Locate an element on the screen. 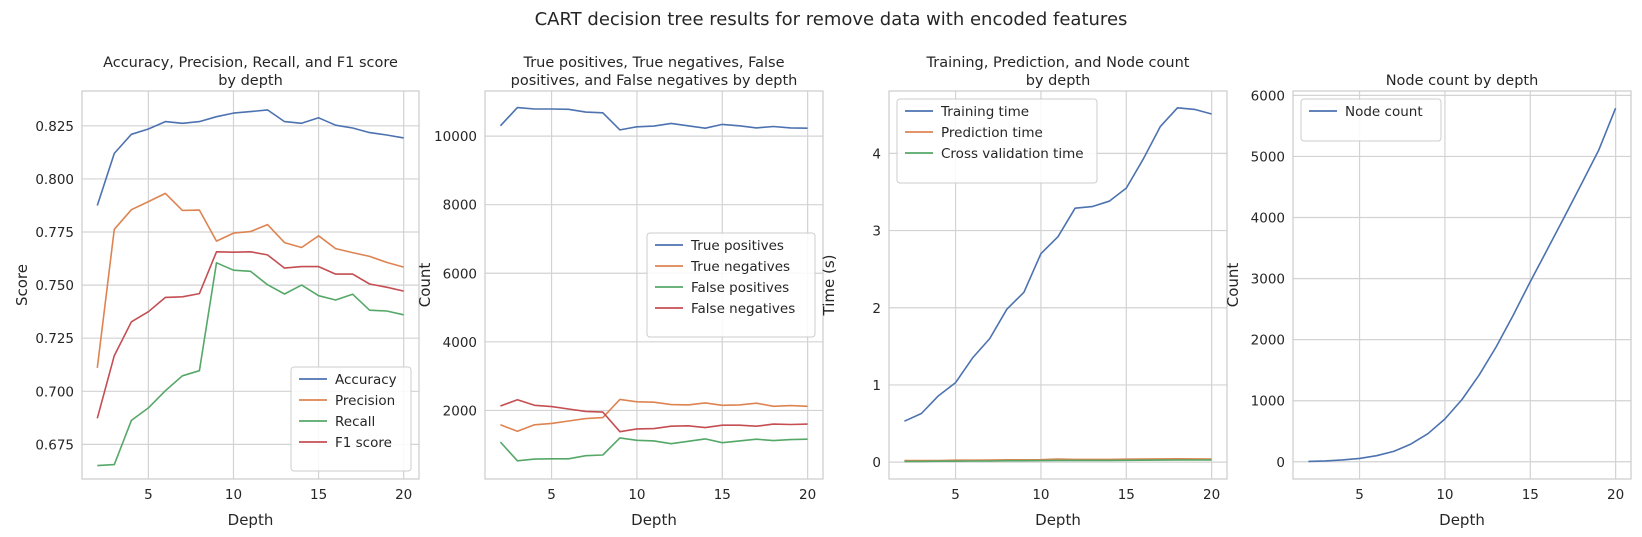 This screenshot has width=1642, height=537. y-tick-label: 1 is located at coordinates (876, 386).